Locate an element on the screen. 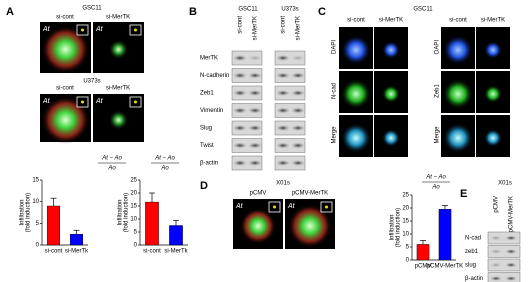 The width and height of the screenshot is (532, 282). x-tick-label: si-cont is located at coordinates (54, 252).